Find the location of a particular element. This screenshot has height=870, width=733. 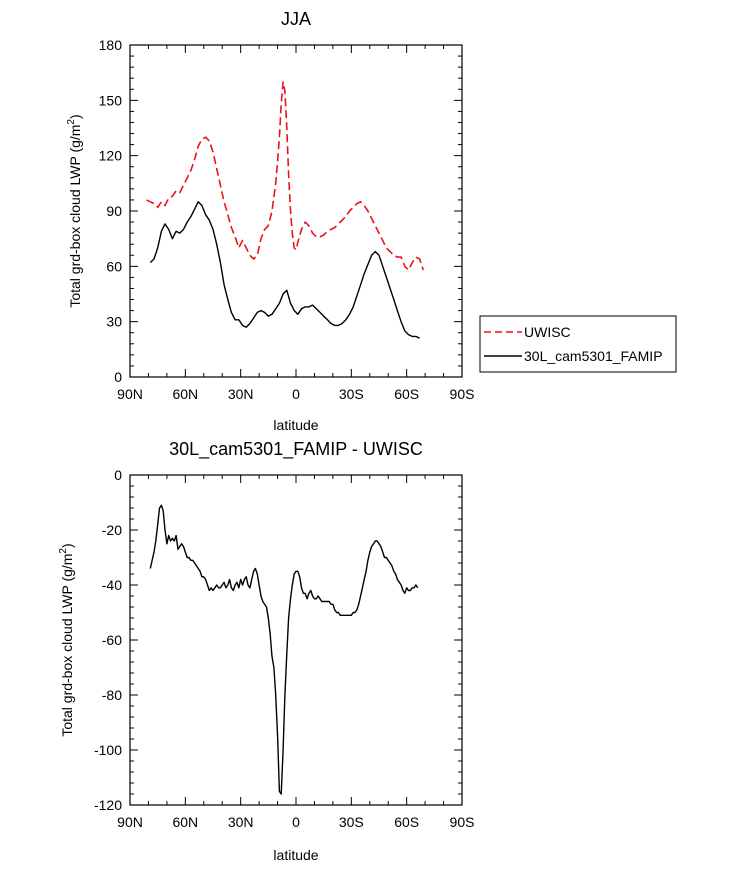

y-tick-label: 150 is located at coordinates (111, 100).